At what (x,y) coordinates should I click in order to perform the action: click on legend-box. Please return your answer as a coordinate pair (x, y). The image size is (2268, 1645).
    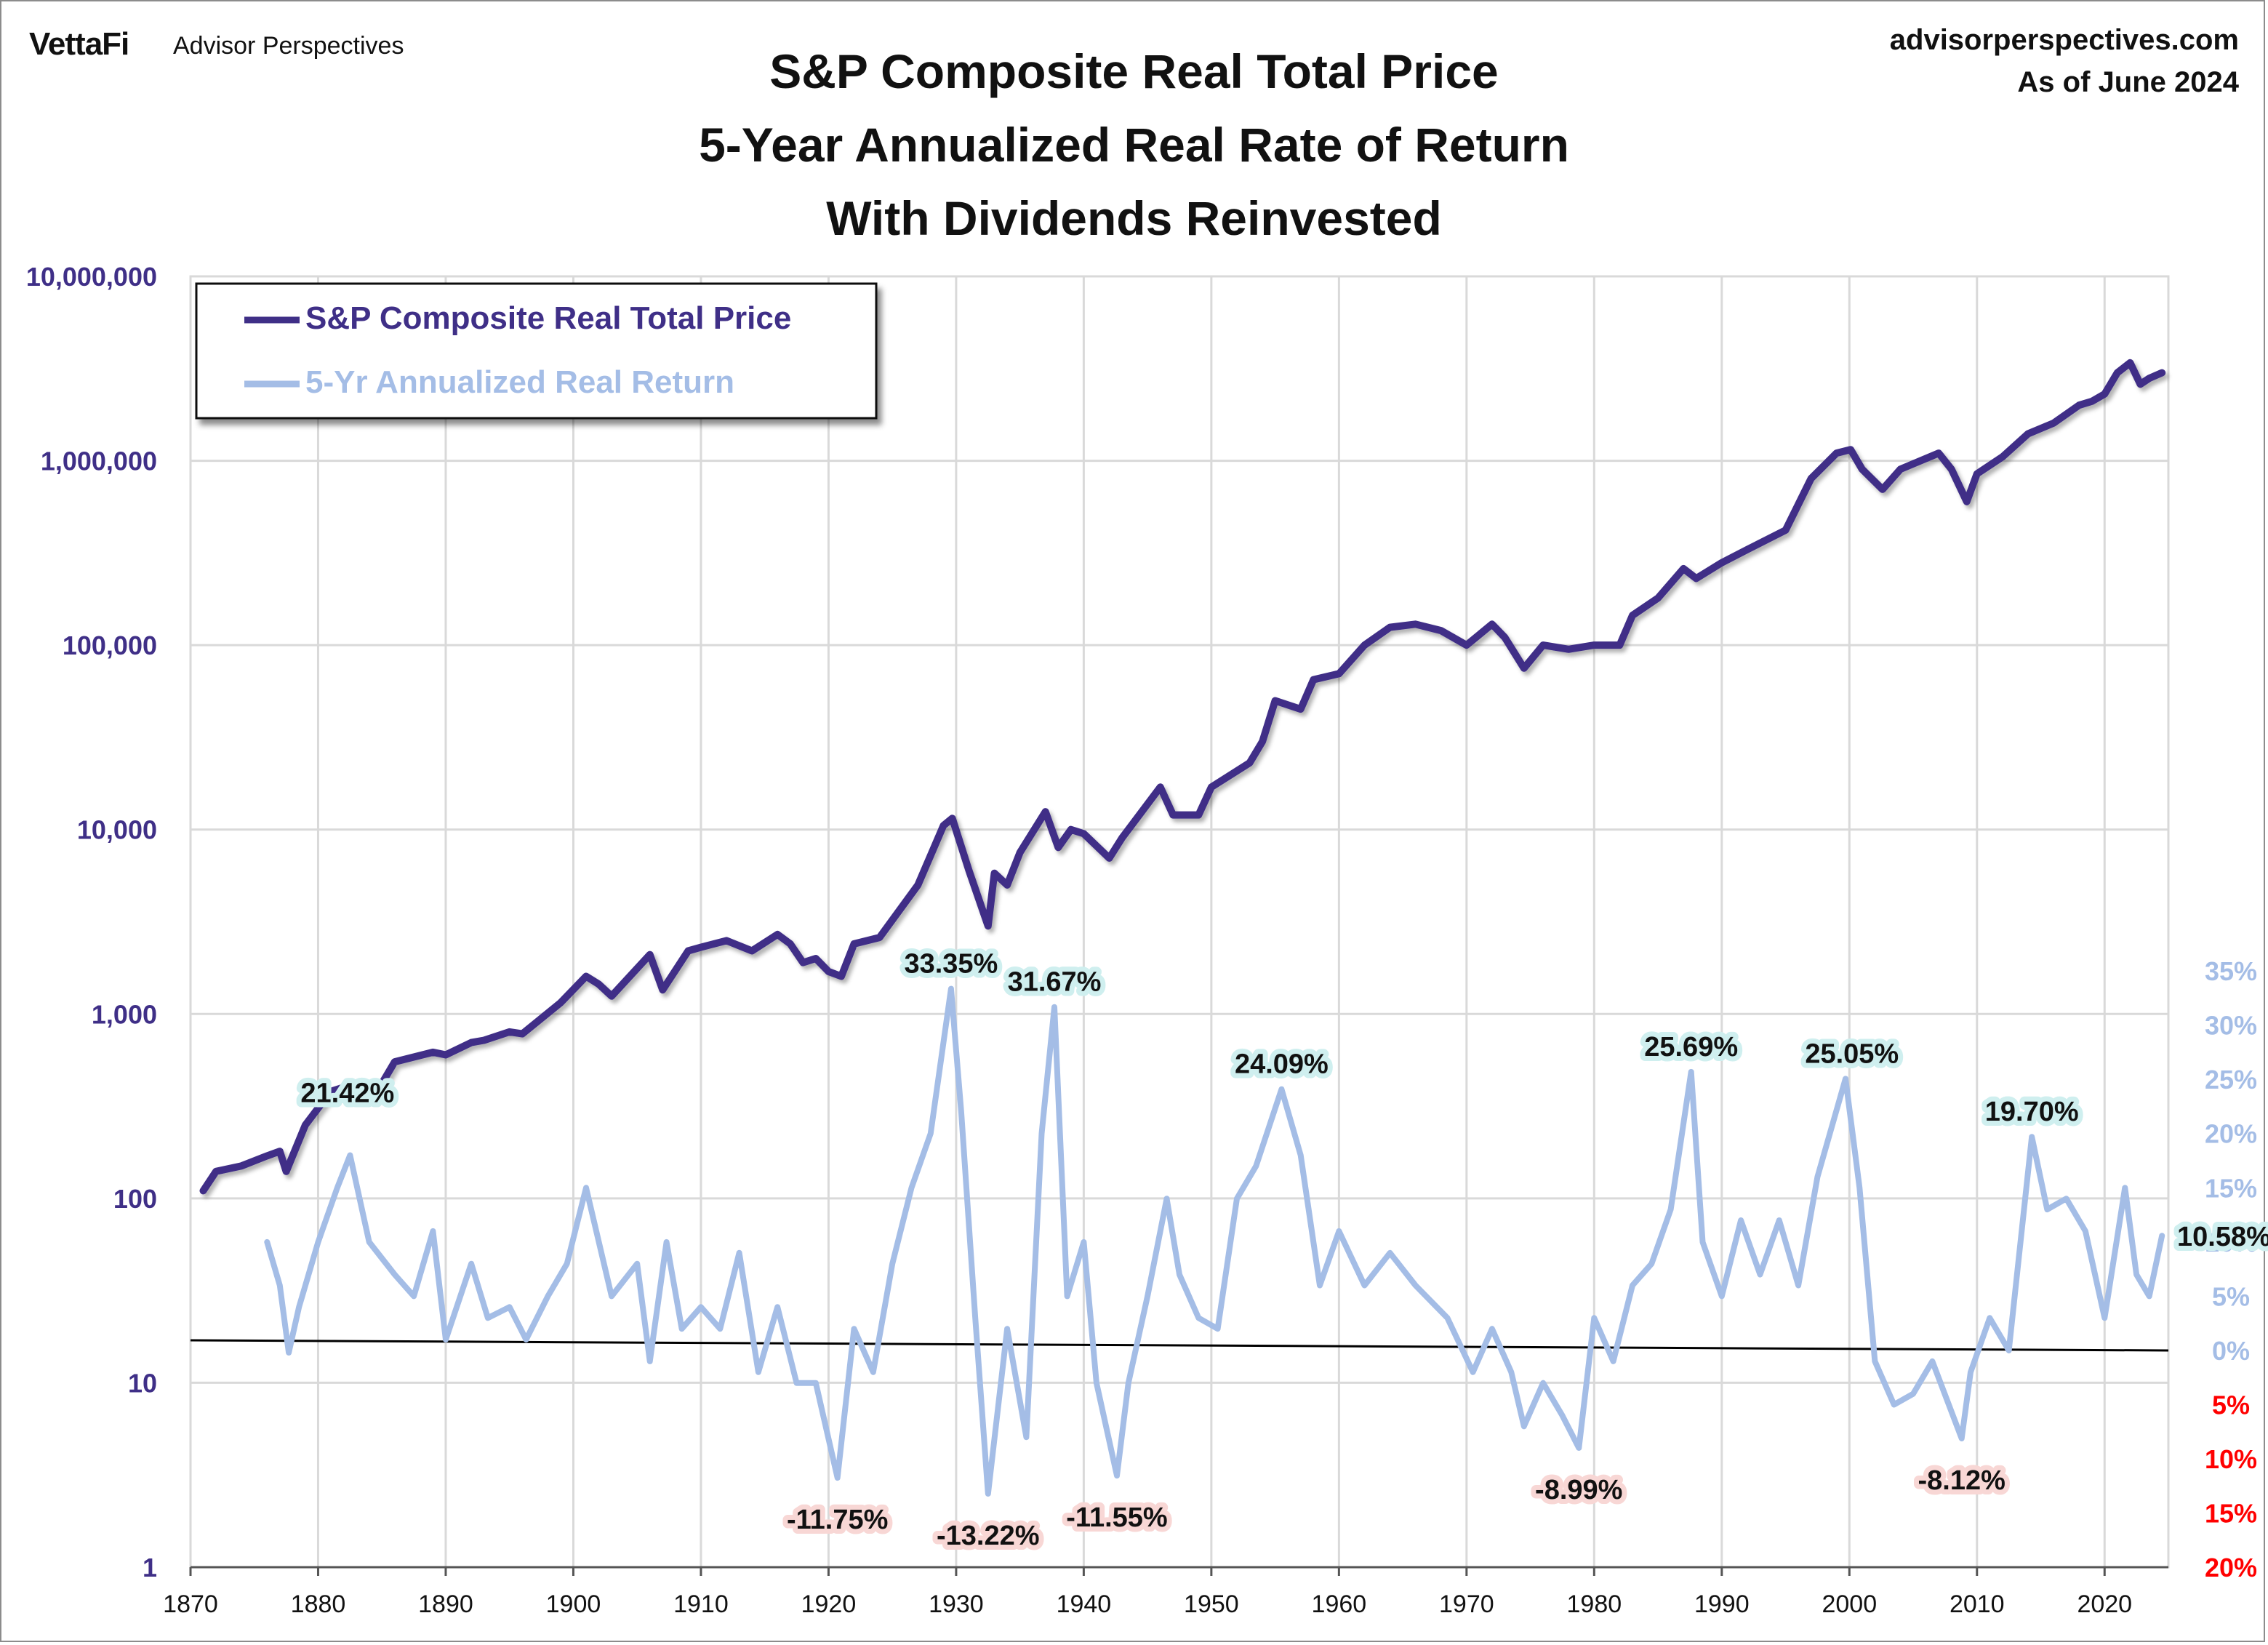
    Looking at the image, I should click on (536, 351).